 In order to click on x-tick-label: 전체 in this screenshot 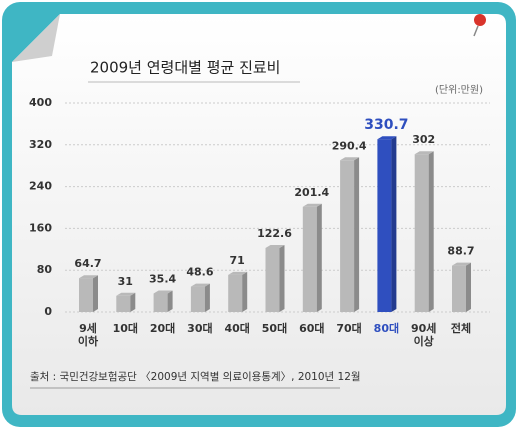, I will do `click(461, 328)`.